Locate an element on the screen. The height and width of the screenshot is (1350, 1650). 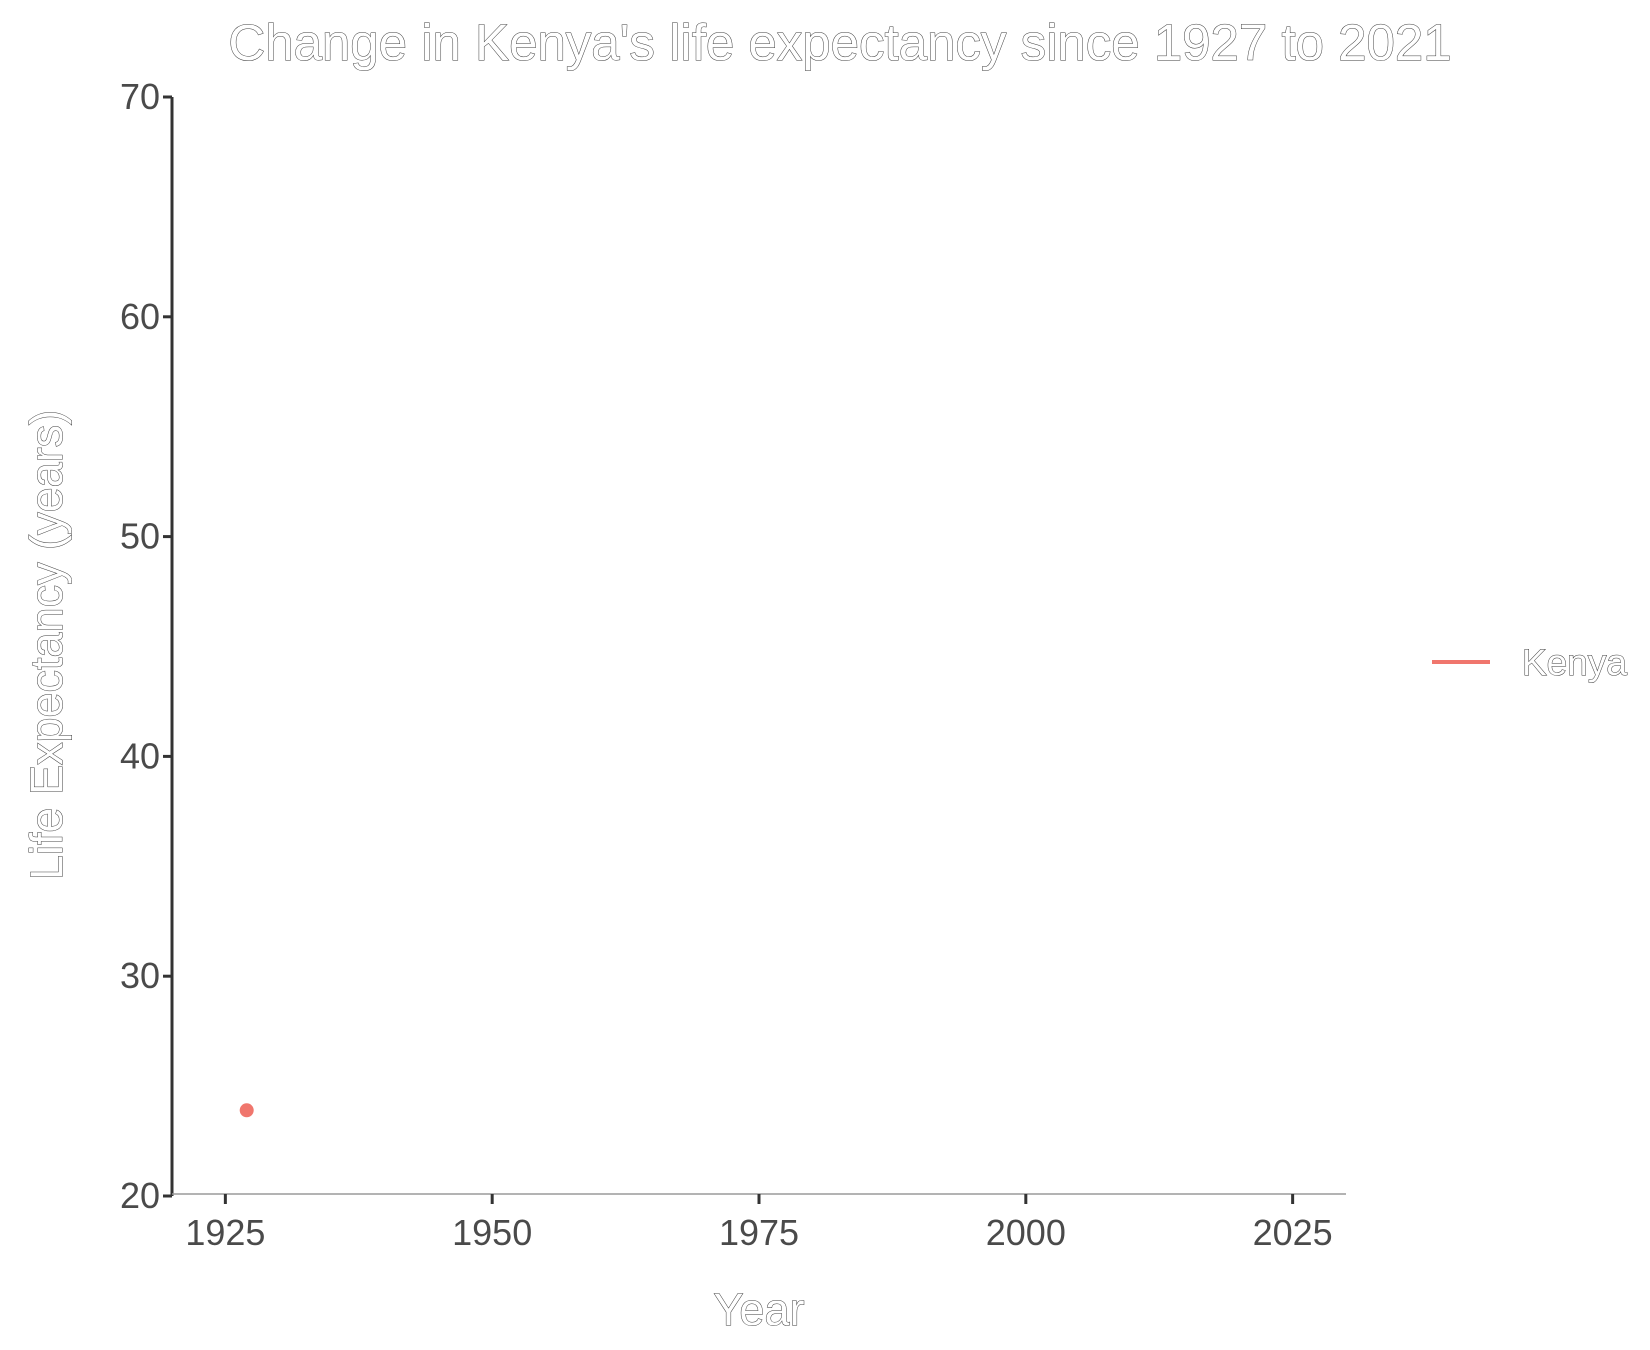
plot-marks is located at coordinates (246, 1110).